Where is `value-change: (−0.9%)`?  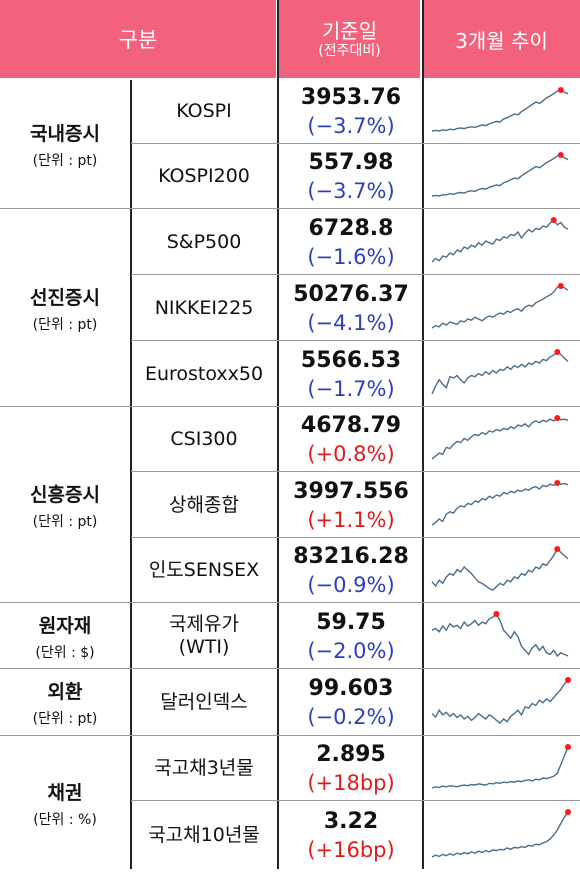
value-change: (−0.9%) is located at coordinates (351, 585).